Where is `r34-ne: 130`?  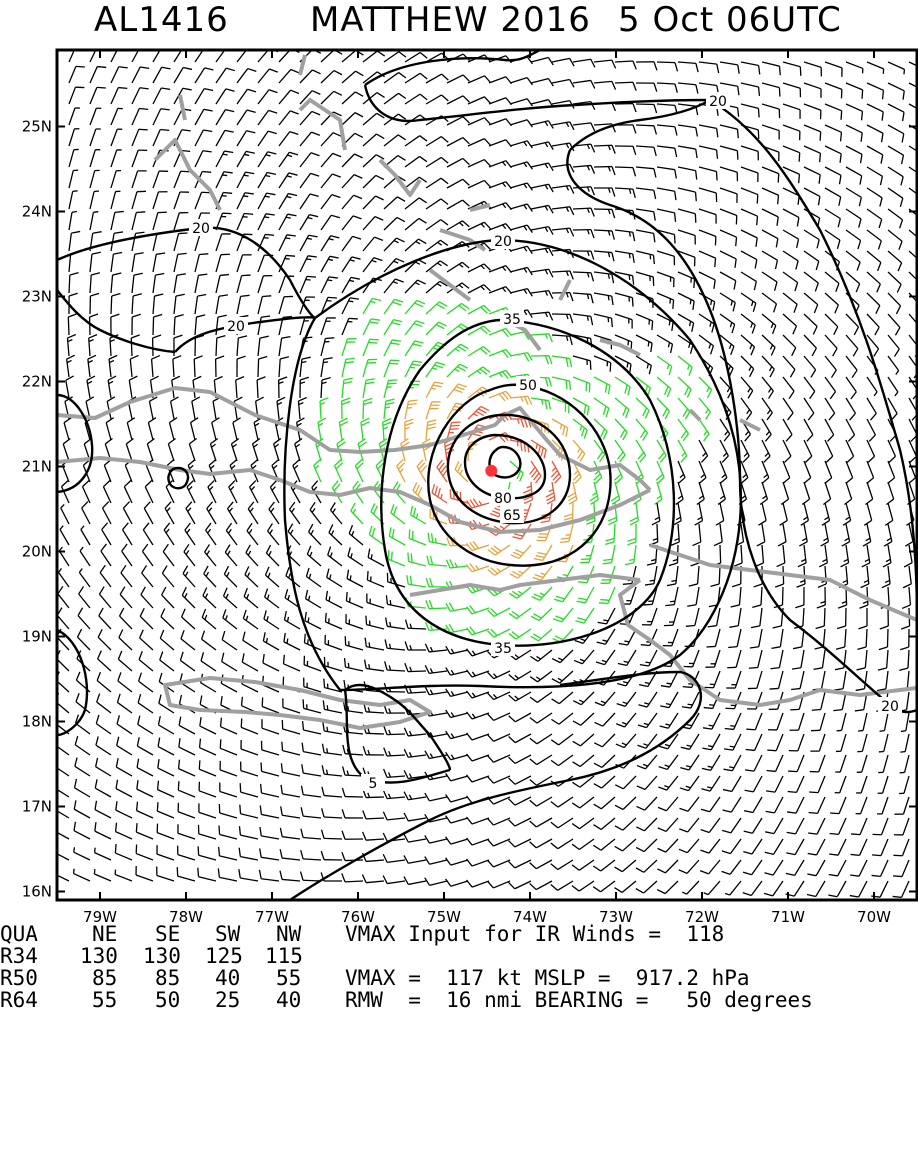 r34-ne: 130 is located at coordinates (99, 956).